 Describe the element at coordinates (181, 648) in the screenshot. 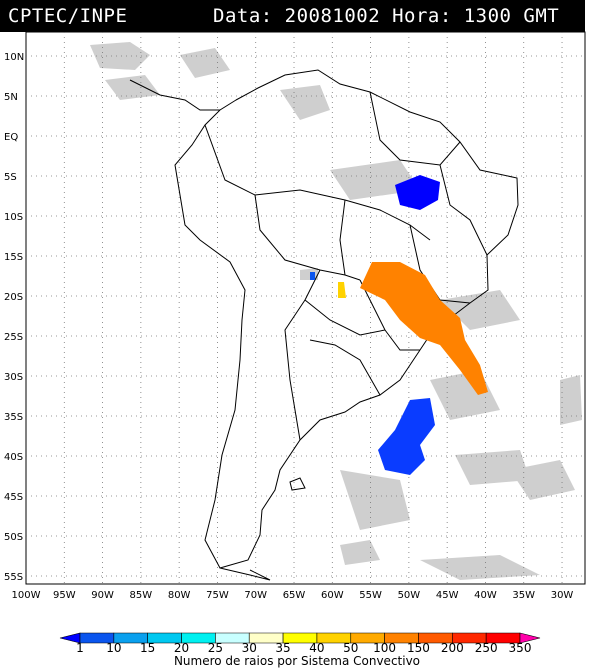

I see `colorbar-label: 20` at that location.